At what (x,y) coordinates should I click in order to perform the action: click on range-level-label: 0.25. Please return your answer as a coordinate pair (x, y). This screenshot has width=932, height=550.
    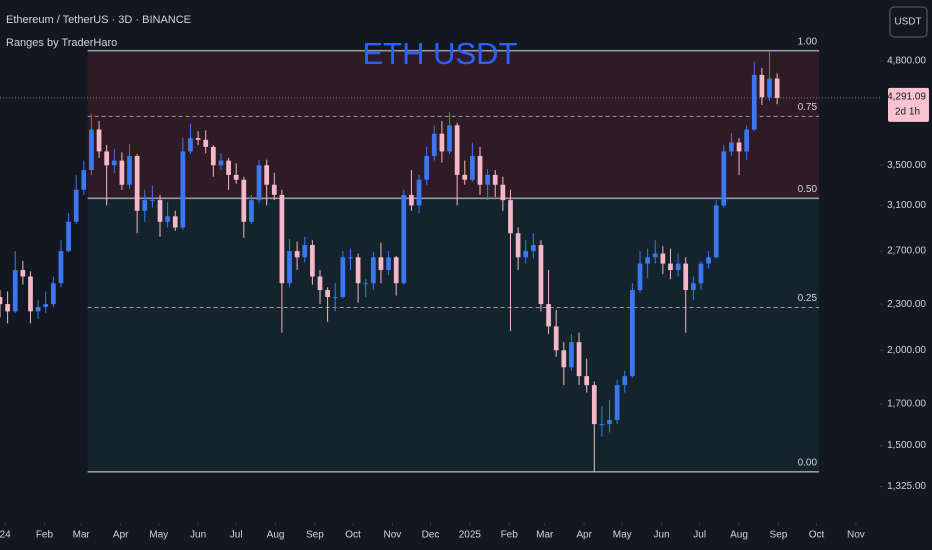
    Looking at the image, I should click on (808, 298).